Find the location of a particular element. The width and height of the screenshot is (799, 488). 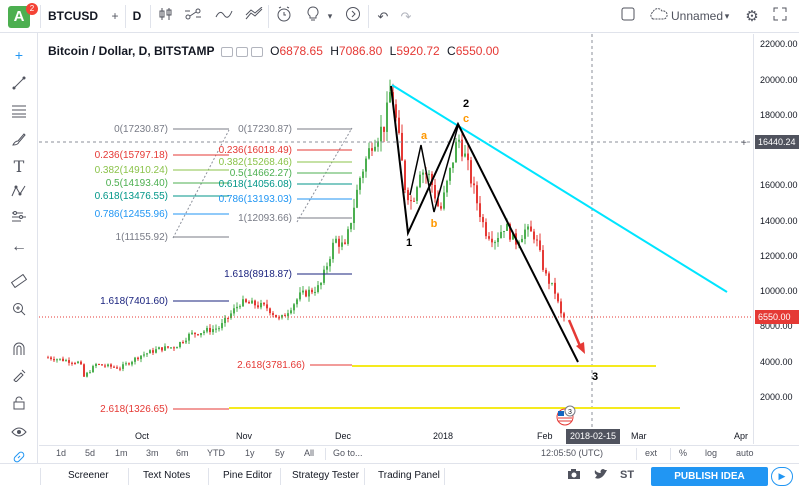

settings-gear-icon: ⚙ is located at coordinates (752, 16).